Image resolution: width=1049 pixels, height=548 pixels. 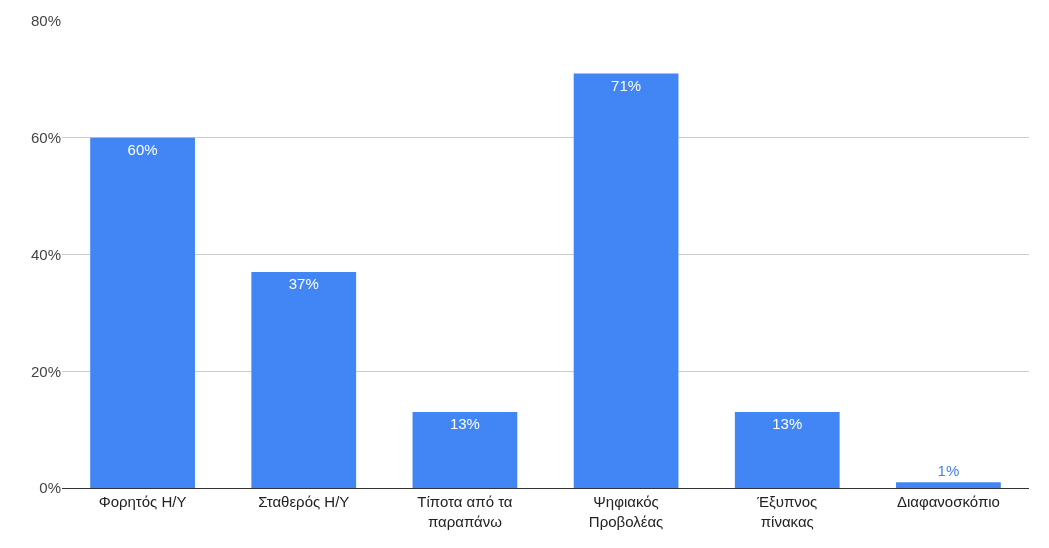 What do you see at coordinates (303, 284) in the screenshot?
I see `data-label: 37%` at bounding box center [303, 284].